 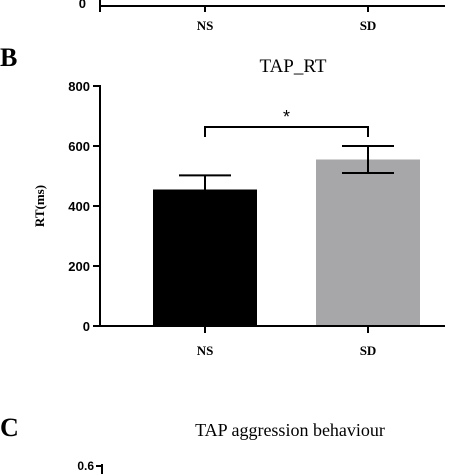 I want to click on y-axis-ticks: 0 200 400 600 800, so click(x=84, y=206).